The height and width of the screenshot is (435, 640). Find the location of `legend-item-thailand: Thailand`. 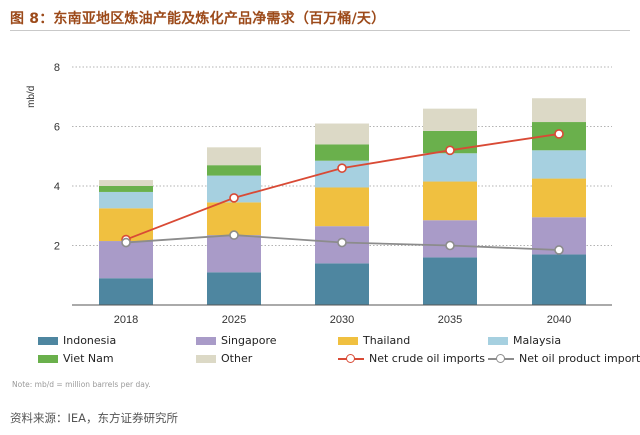

legend-item-thailand: Thailand is located at coordinates (374, 340).